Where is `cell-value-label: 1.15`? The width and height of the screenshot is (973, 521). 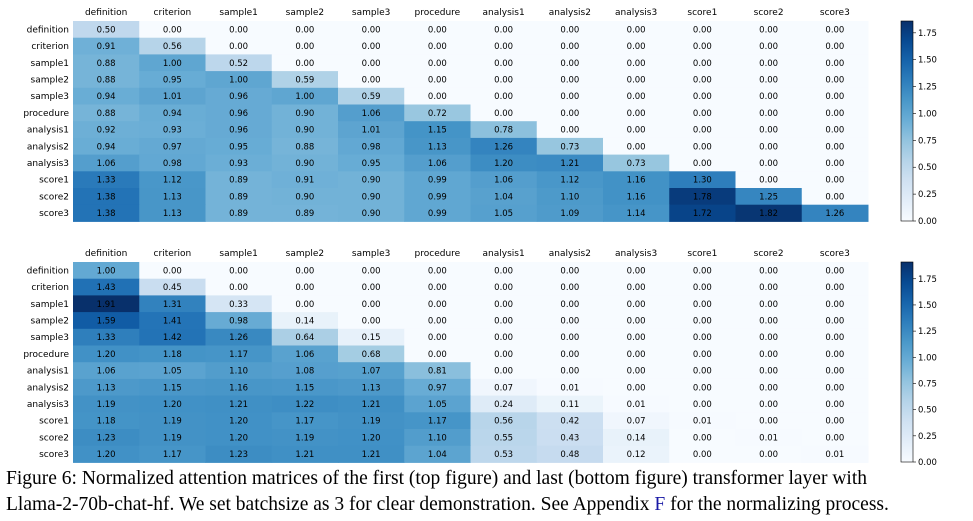
cell-value-label: 1.15 is located at coordinates (437, 131).